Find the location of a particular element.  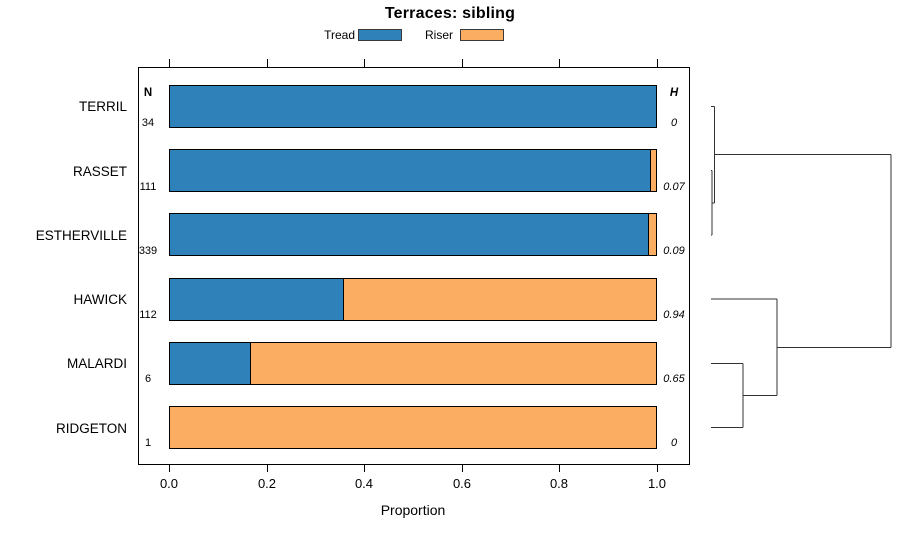

n-value: 111 is located at coordinates (148, 187).